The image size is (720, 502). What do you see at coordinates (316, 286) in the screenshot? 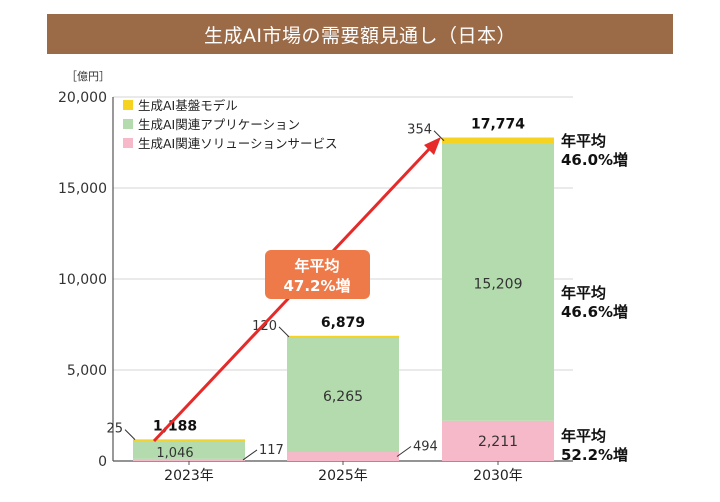
I see `arrow-label-line2: 47.2%増` at bounding box center [316, 286].